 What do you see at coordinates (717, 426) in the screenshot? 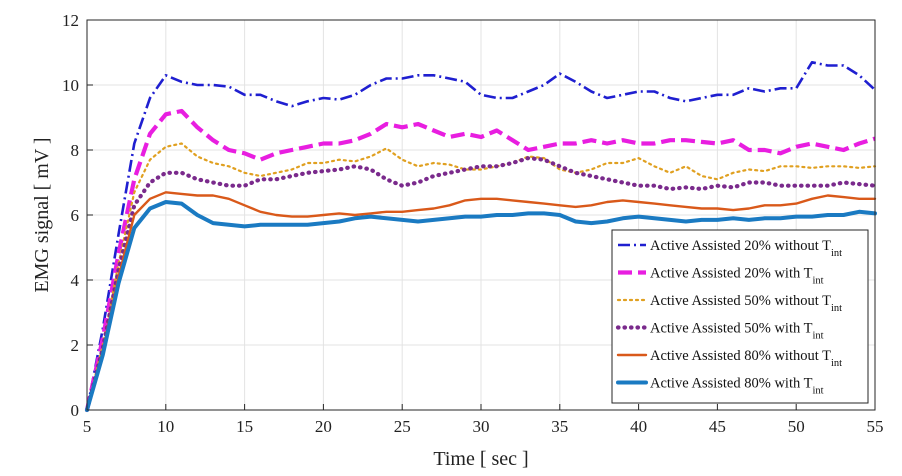
I see `x-tick-label: 45` at bounding box center [717, 426].